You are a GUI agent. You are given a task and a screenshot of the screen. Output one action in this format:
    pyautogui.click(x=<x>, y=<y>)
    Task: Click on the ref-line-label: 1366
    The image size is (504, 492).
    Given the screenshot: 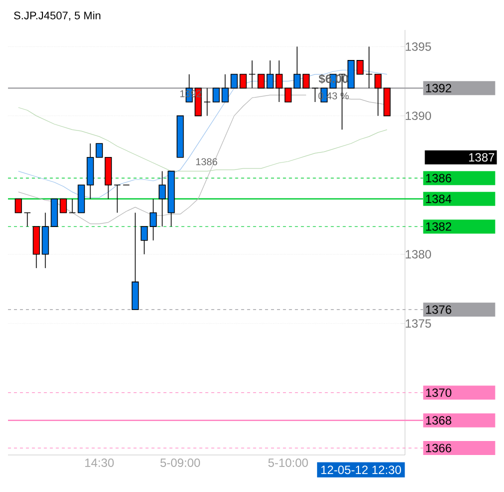 What is the action you would take?
    pyautogui.click(x=439, y=448)
    